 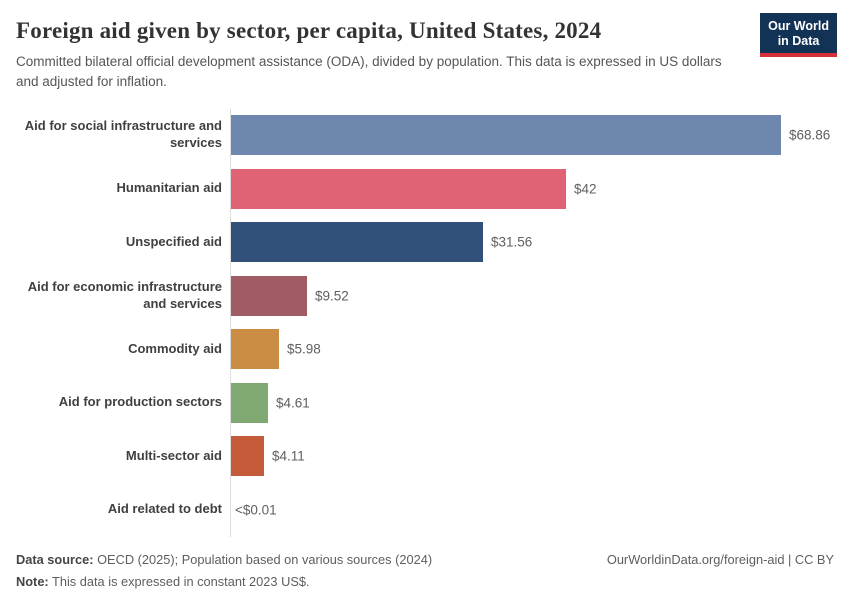 What do you see at coordinates (173, 455) in the screenshot?
I see `category-label: Multi-sector aid` at bounding box center [173, 455].